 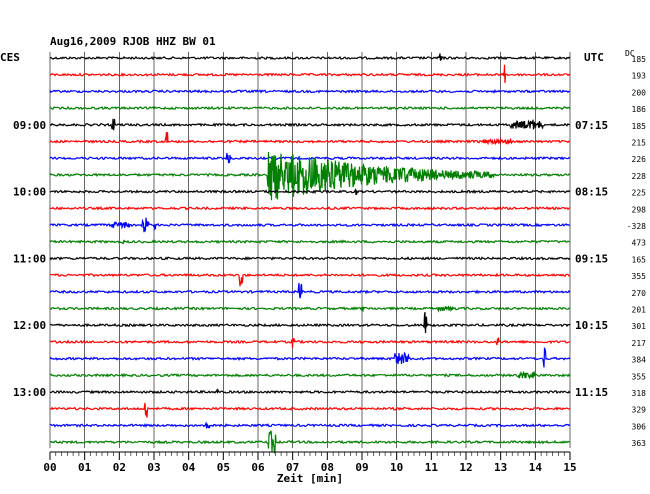 I want to click on dc-value: 301, so click(x=639, y=326).